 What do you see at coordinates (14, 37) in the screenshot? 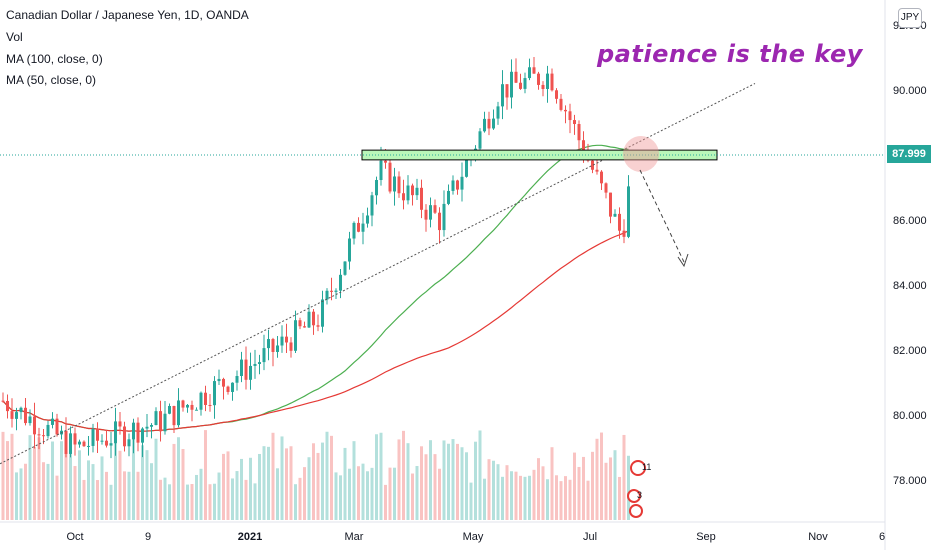
I see `indicator-volume: Vol` at bounding box center [14, 37].